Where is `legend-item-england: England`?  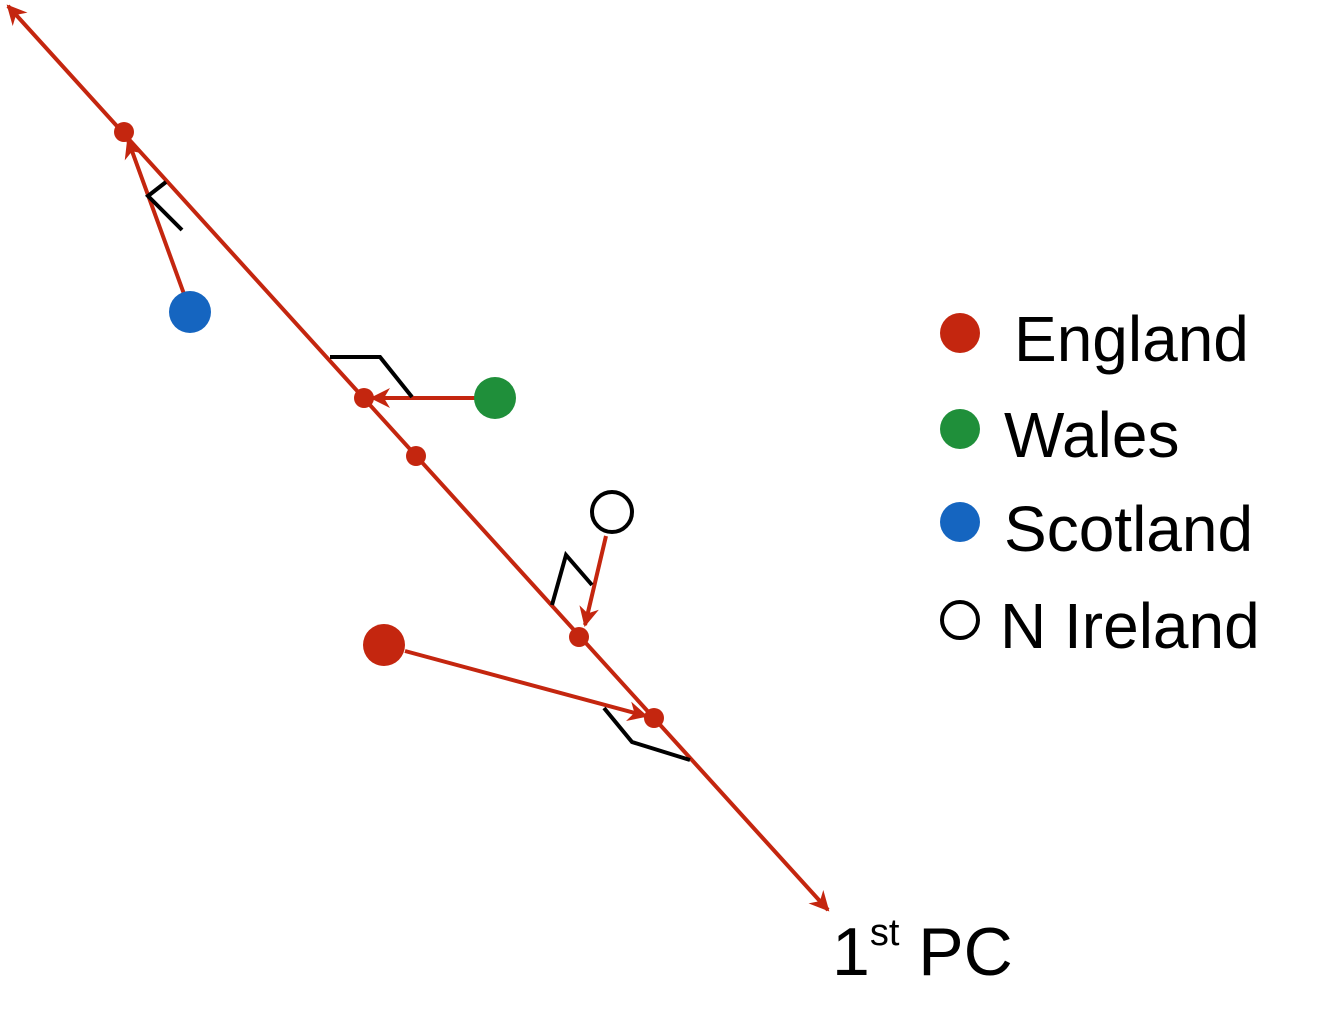 legend-item-england: England is located at coordinates (1094, 339).